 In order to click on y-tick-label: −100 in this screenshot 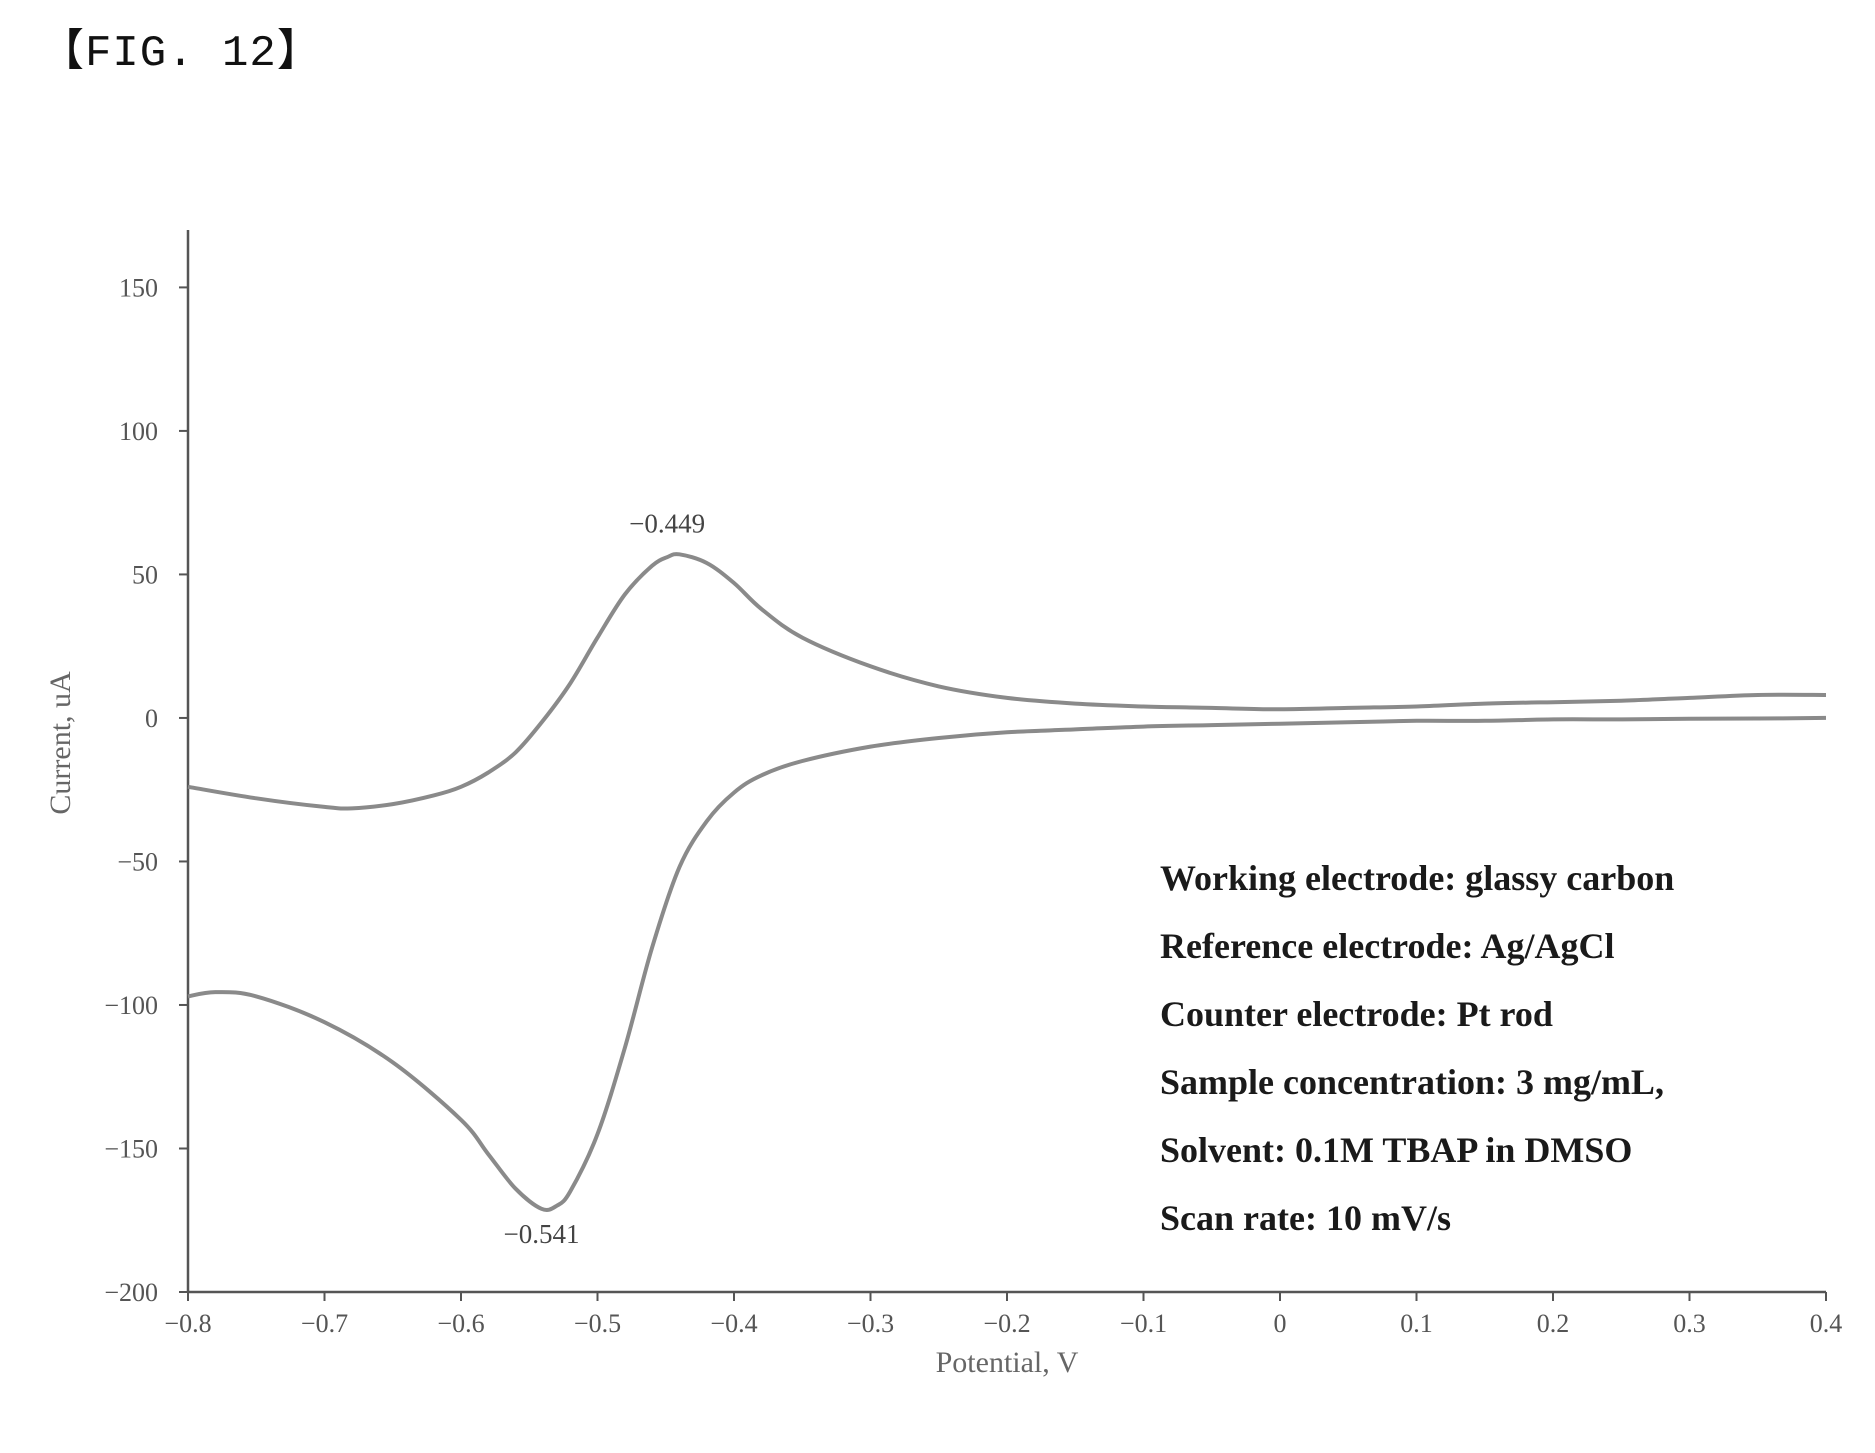, I will do `click(131, 1005)`.